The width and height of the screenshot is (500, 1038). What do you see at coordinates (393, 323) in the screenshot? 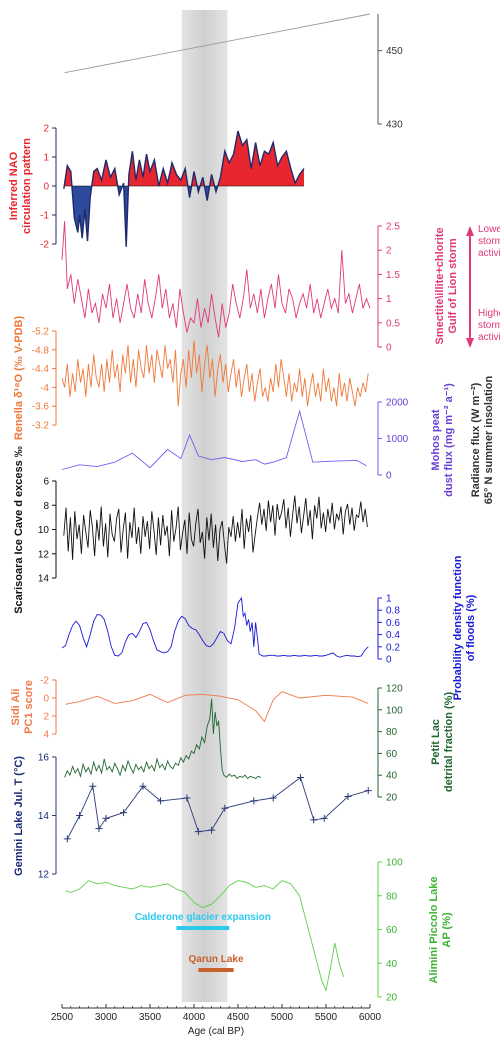
I see `y-tick-label-smectite-4: 0.5` at bounding box center [393, 323].